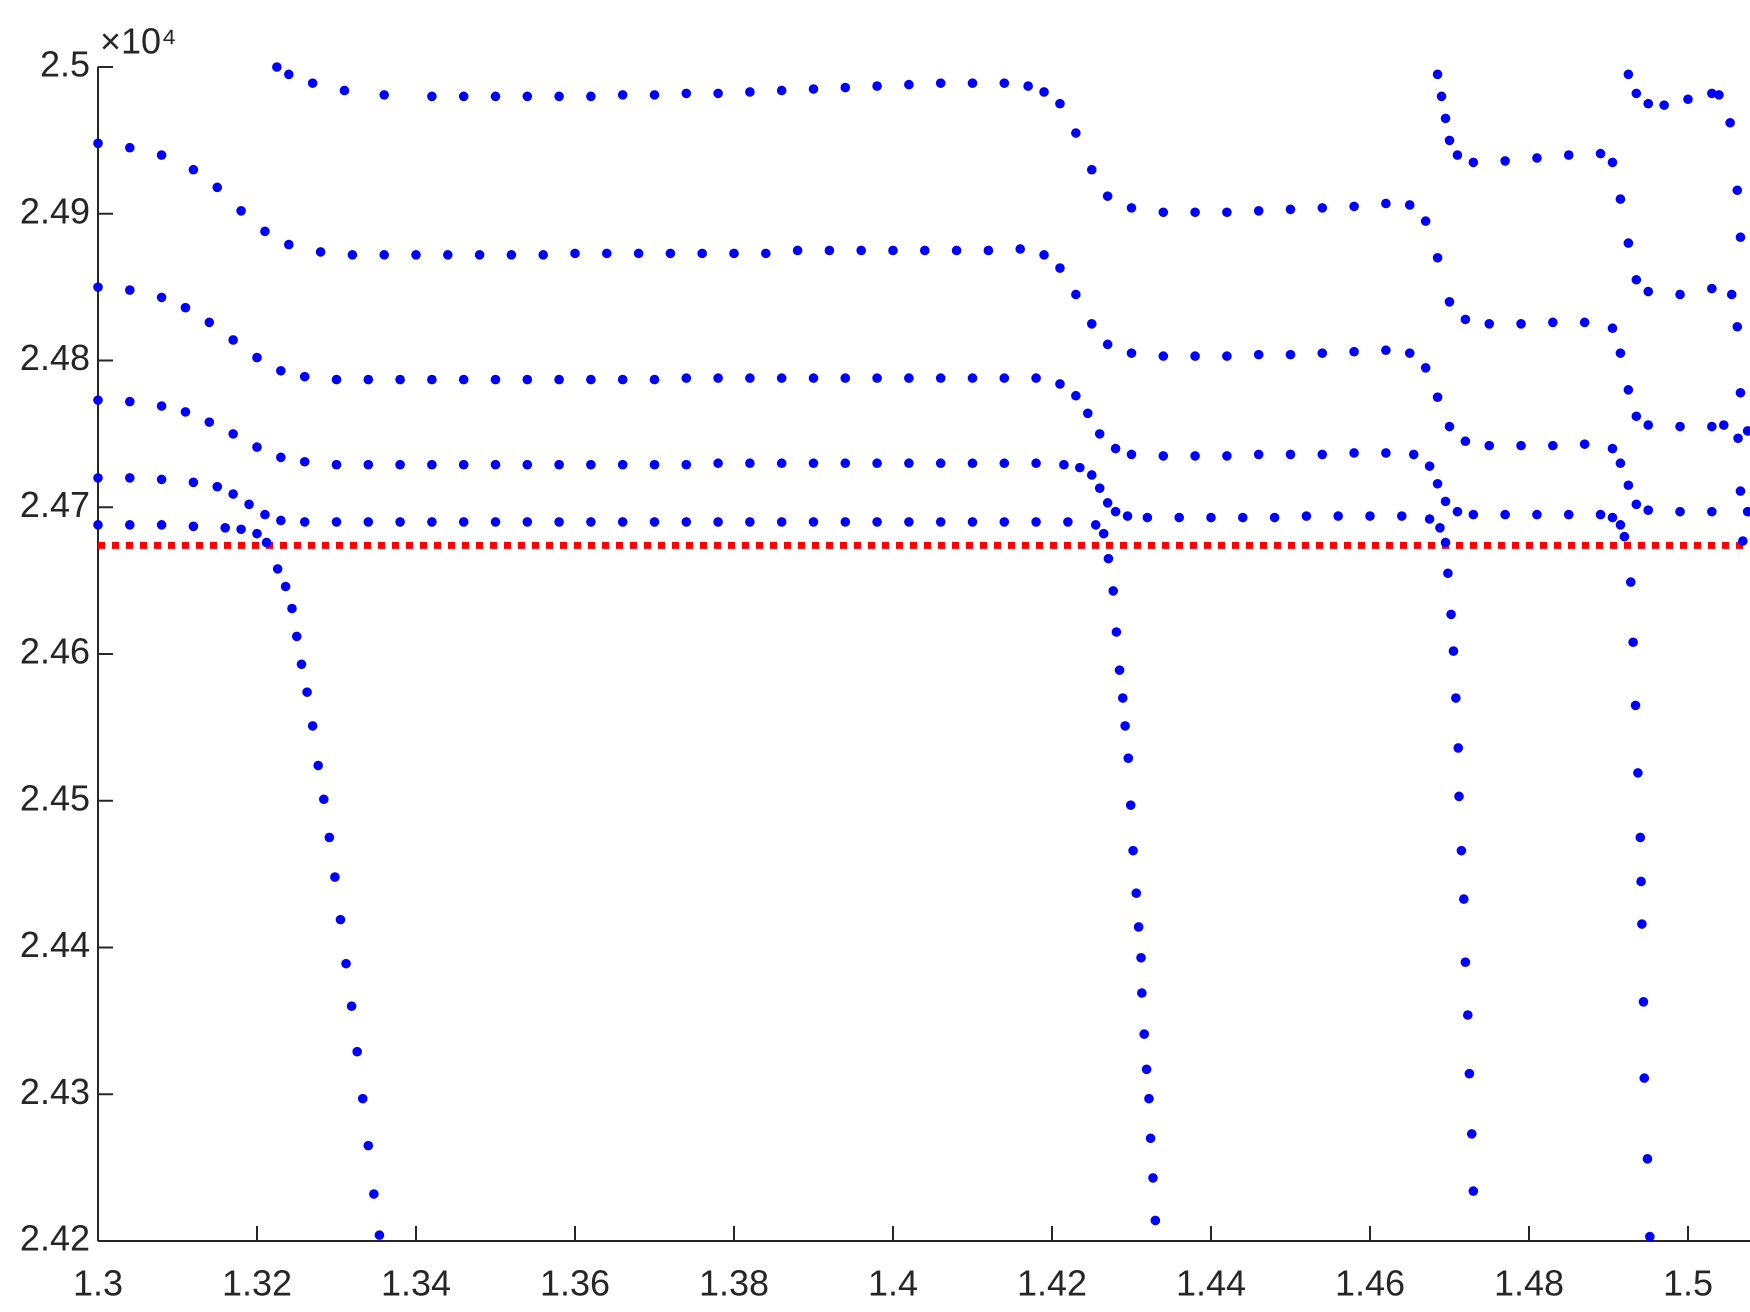 Image resolution: width=1750 pixels, height=1312 pixels. Describe the element at coordinates (1052, 1283) in the screenshot. I see `x-tick-label: 1.42` at that location.